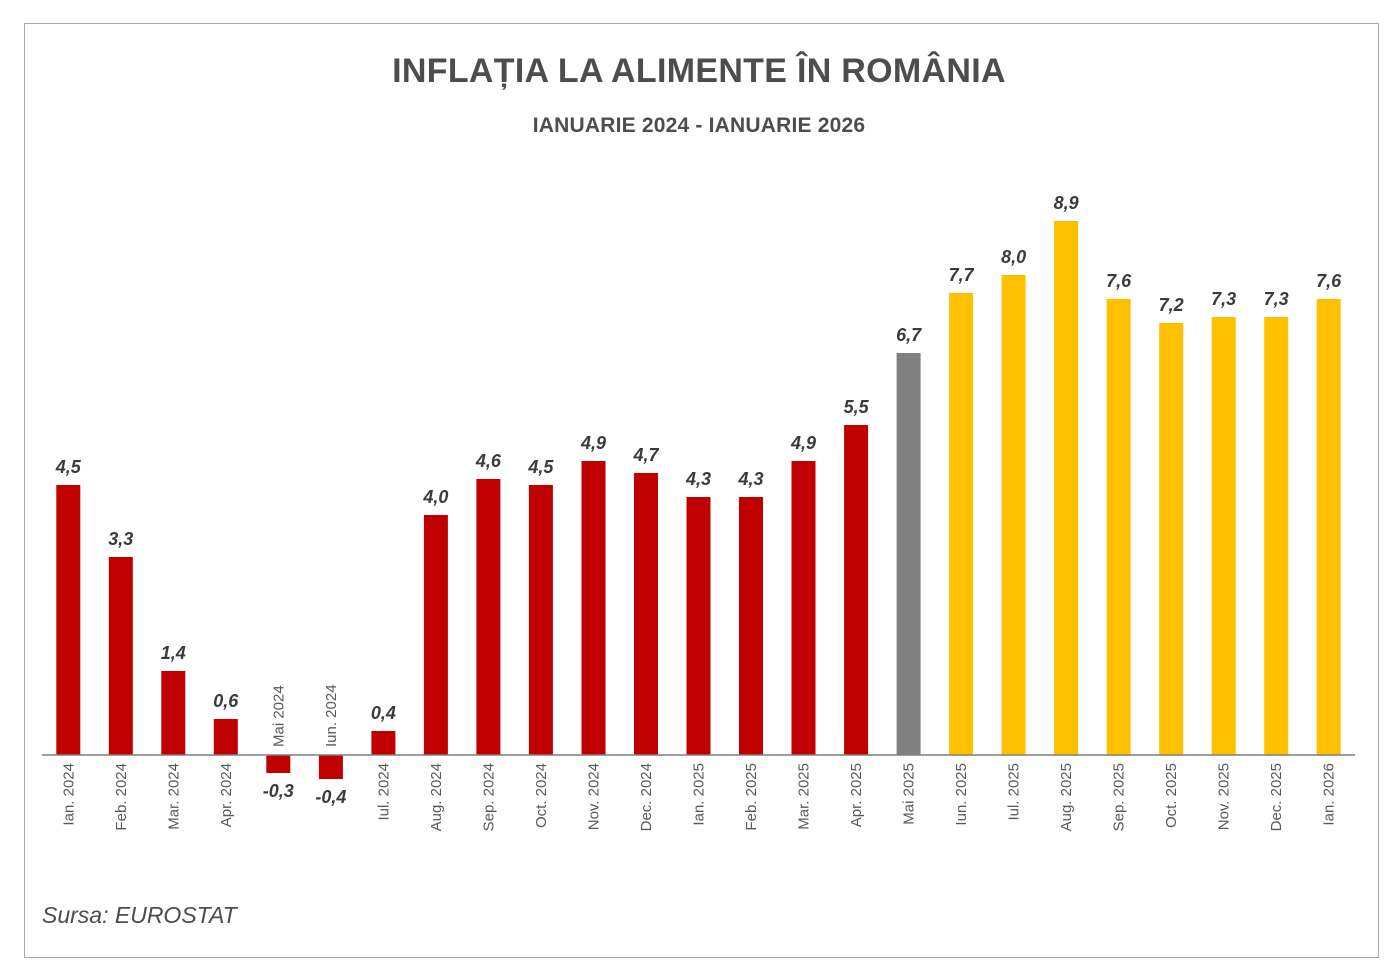 Image resolution: width=1398 pixels, height=980 pixels. What do you see at coordinates (593, 443) in the screenshot?
I see `value-label-10: 4,9` at bounding box center [593, 443].